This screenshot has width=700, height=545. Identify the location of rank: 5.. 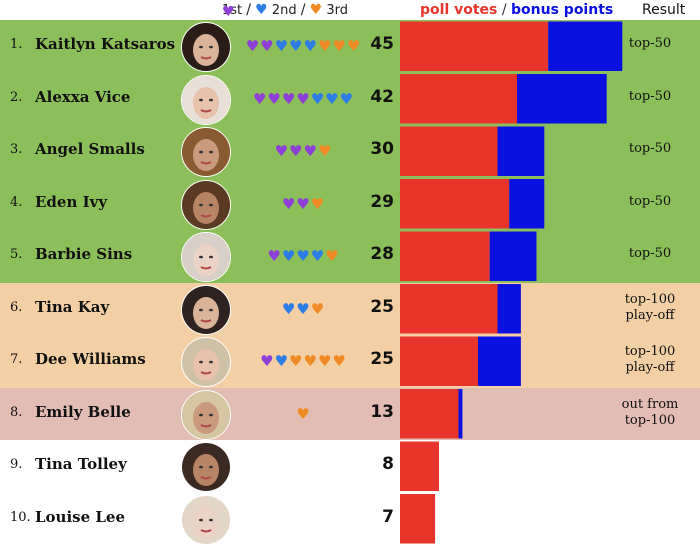
(16, 254).